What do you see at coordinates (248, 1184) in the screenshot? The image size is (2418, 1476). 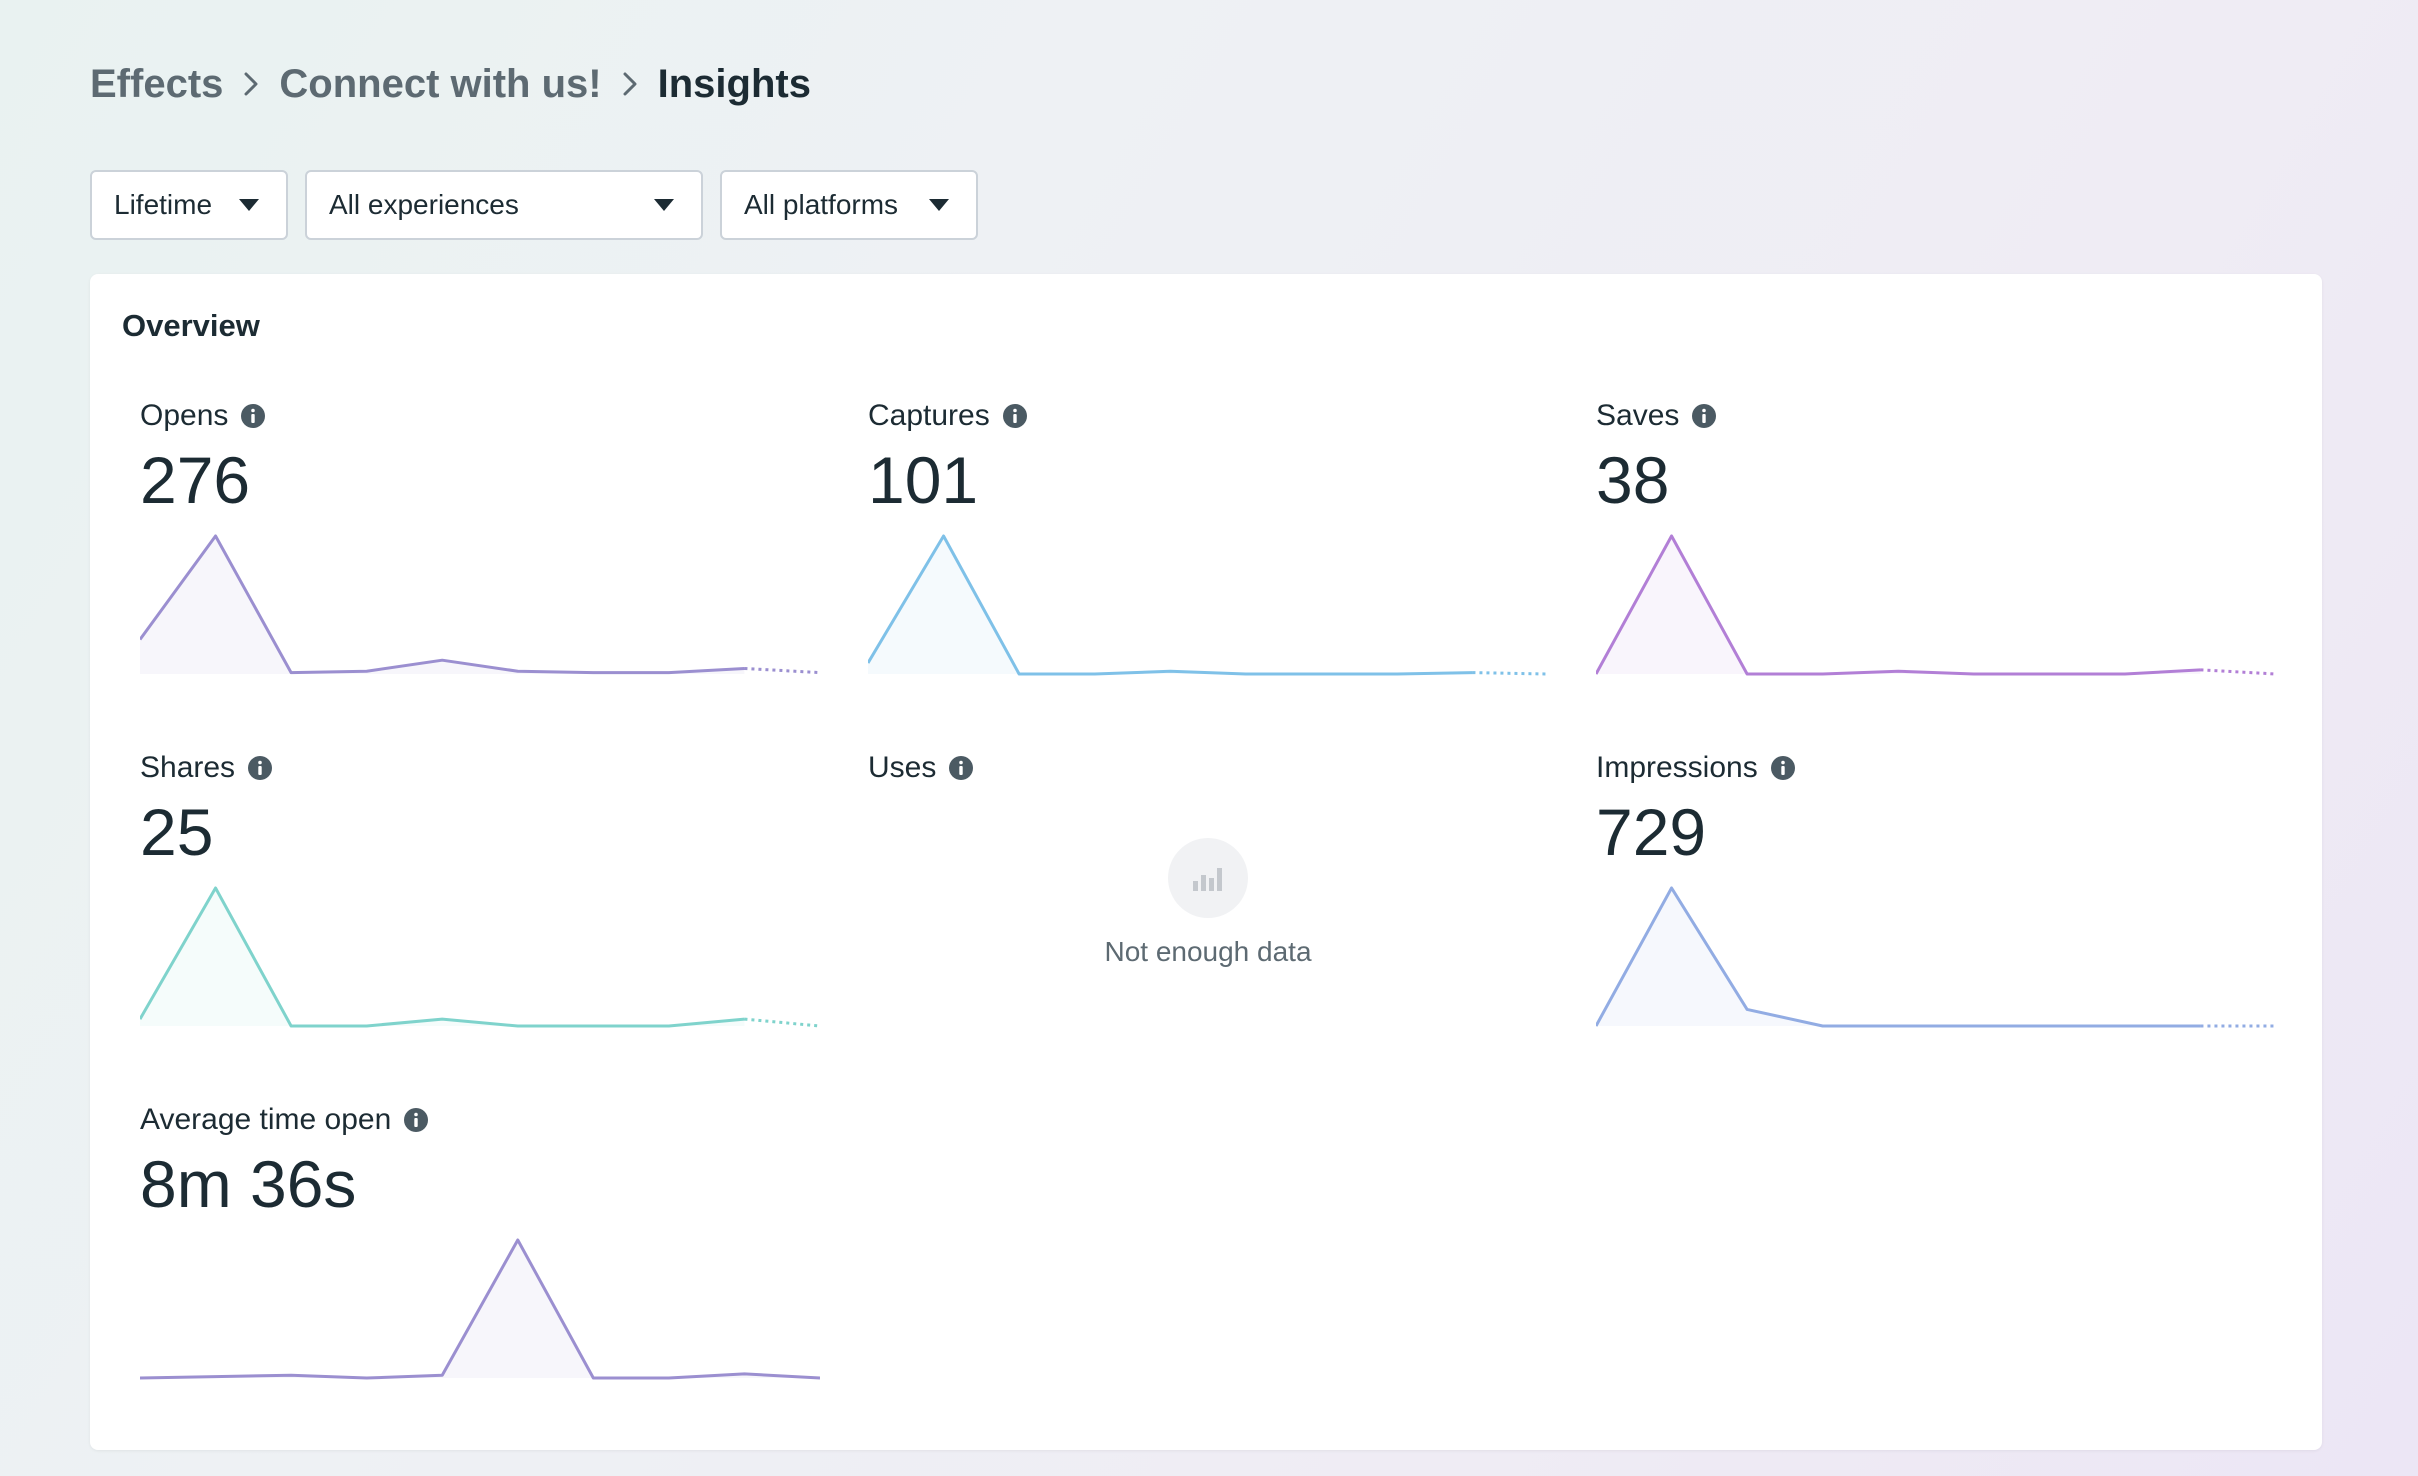 I see `metric-value: 8m 36s` at bounding box center [248, 1184].